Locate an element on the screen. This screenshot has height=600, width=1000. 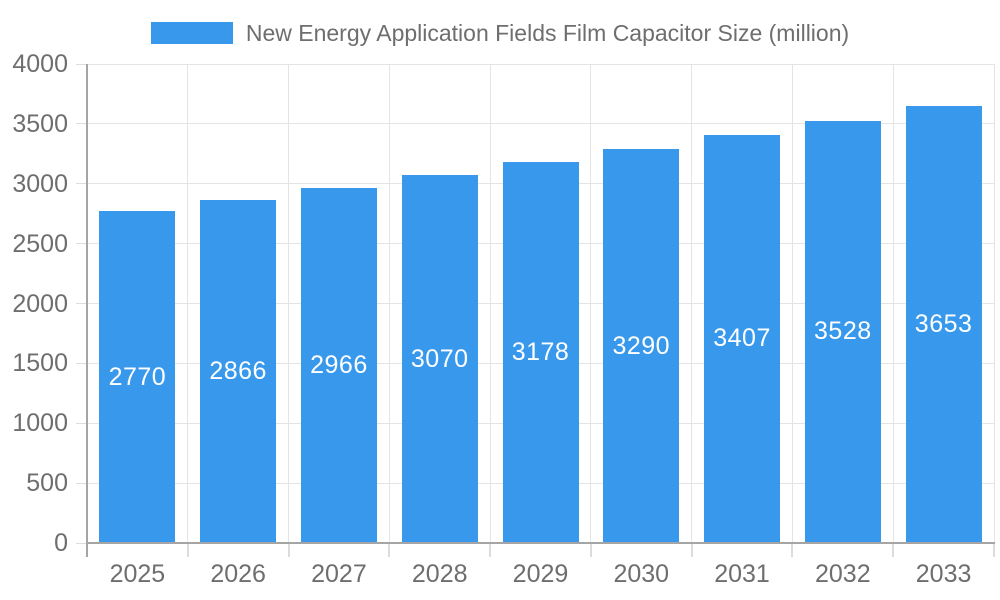
bar-2033: 3653 is located at coordinates (943, 324).